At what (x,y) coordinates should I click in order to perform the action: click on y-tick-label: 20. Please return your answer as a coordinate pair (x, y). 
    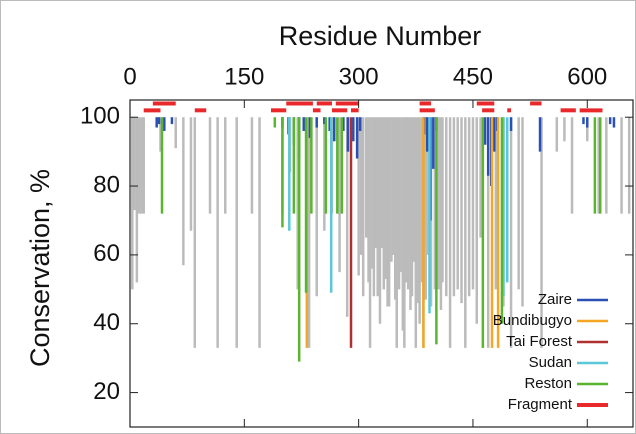
    Looking at the image, I should click on (106, 391).